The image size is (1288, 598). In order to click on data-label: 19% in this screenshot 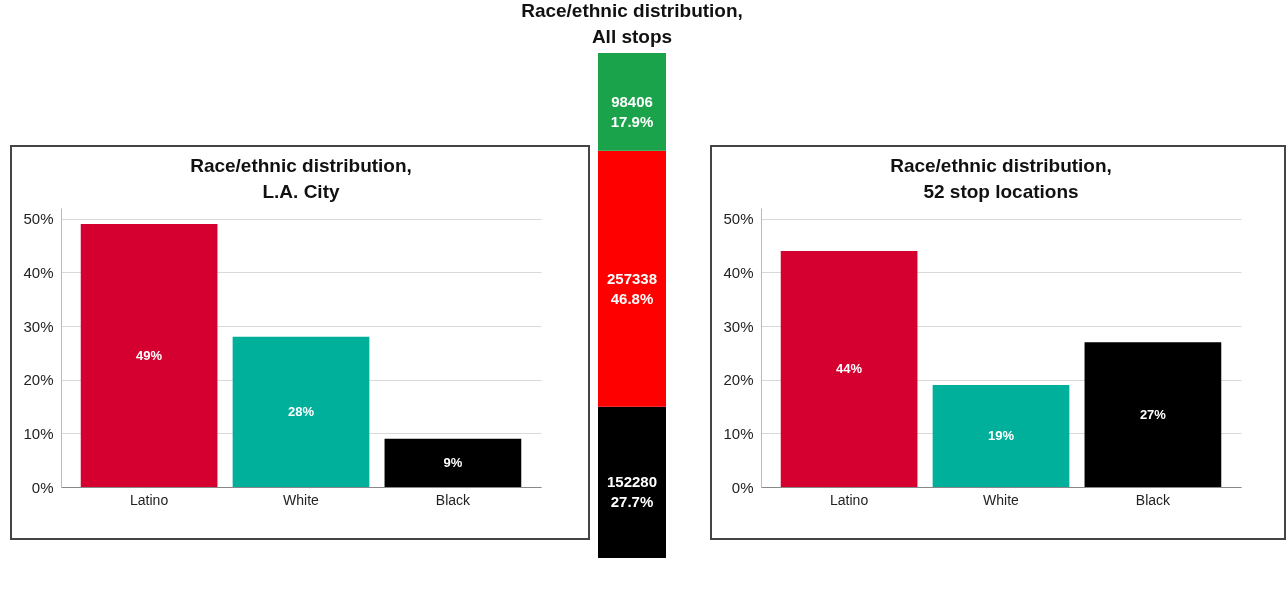, I will do `click(1001, 436)`.